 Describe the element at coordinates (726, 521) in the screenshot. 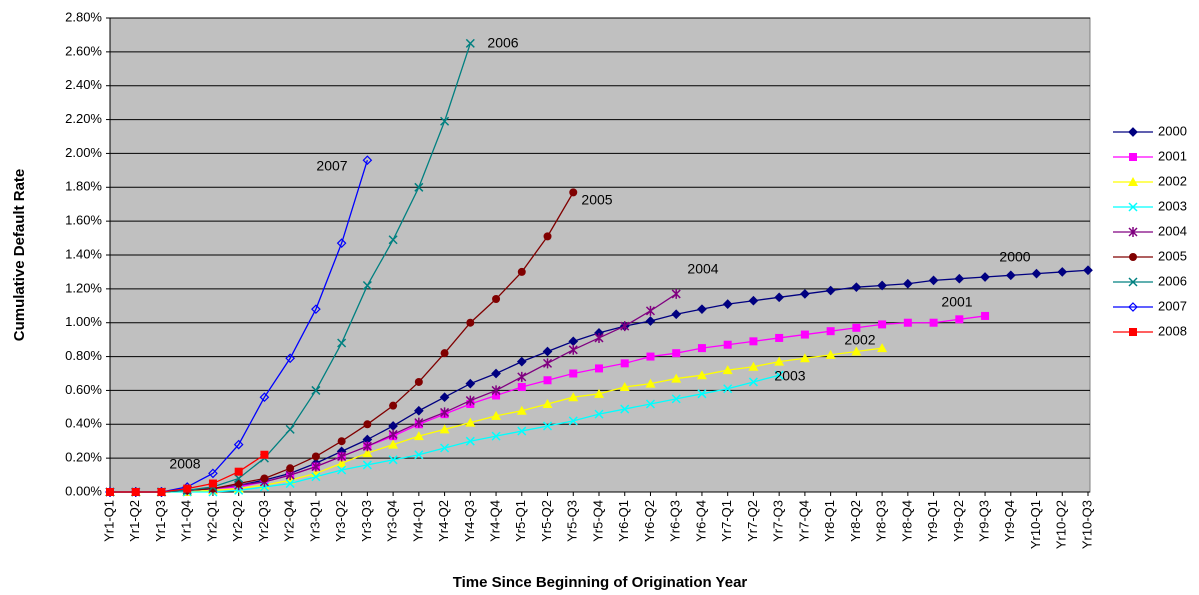

I see `x-tick-label: Yr7-Q1` at that location.